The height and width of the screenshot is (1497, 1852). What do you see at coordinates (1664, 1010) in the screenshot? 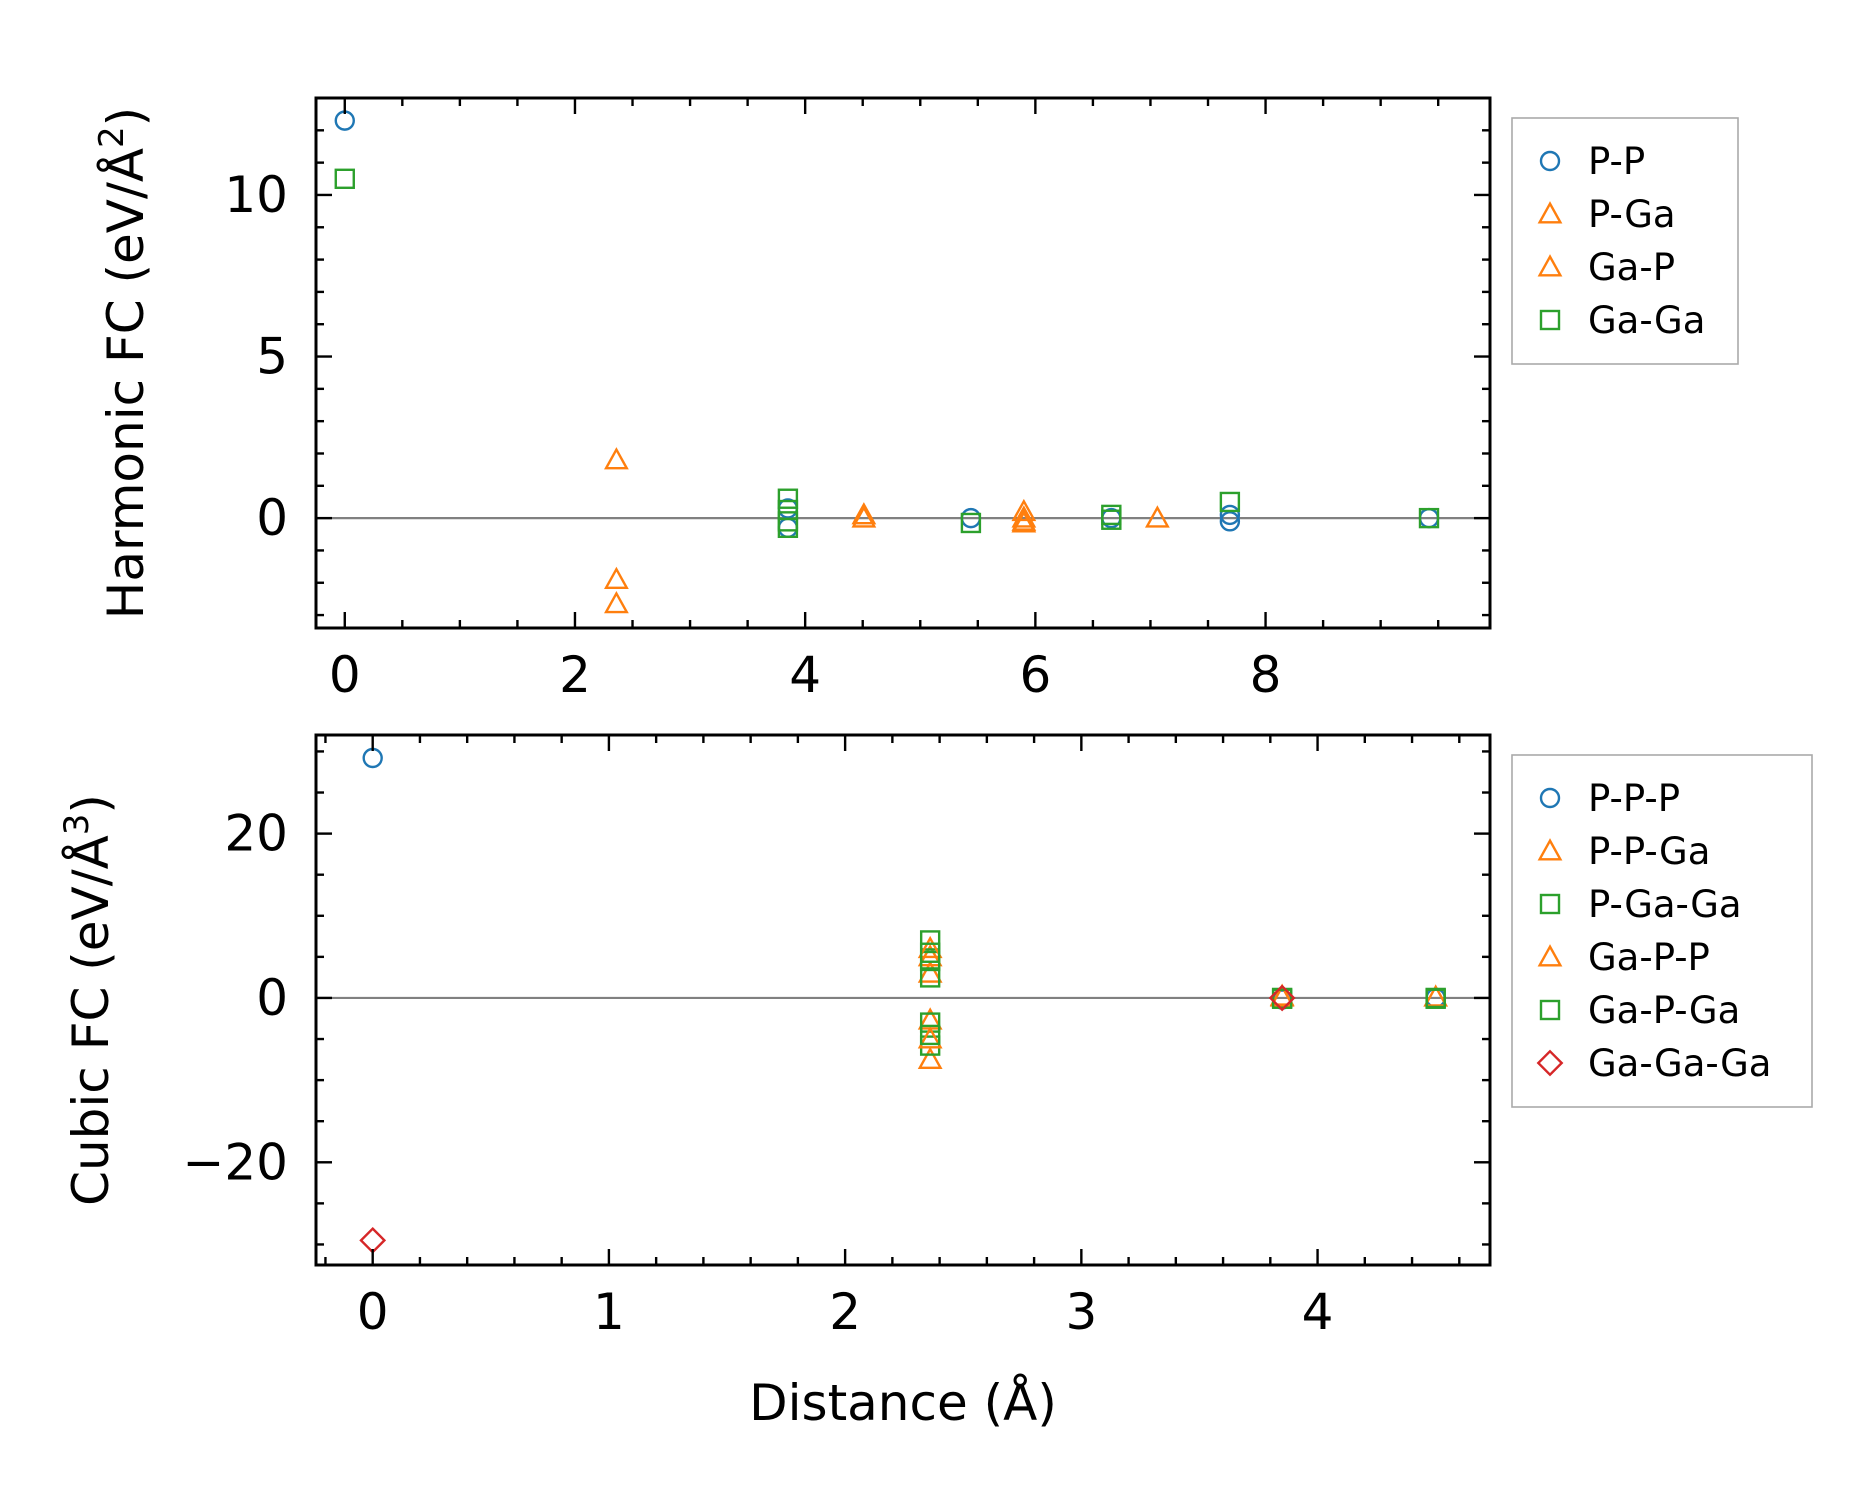
I see `legend-label: Ga-P-Ga` at bounding box center [1664, 1010].